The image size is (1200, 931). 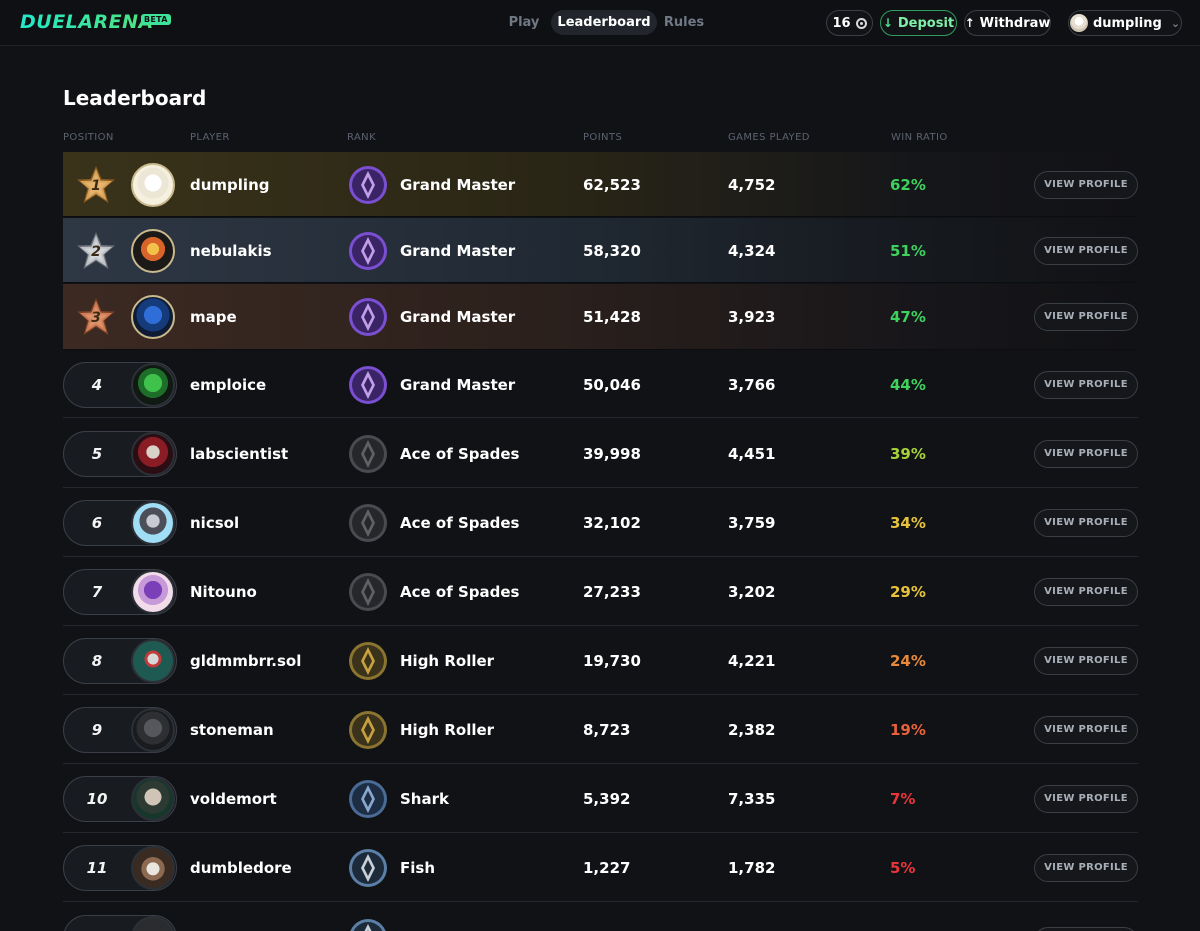 What do you see at coordinates (841, 23) in the screenshot?
I see `balance-value: 16` at bounding box center [841, 23].